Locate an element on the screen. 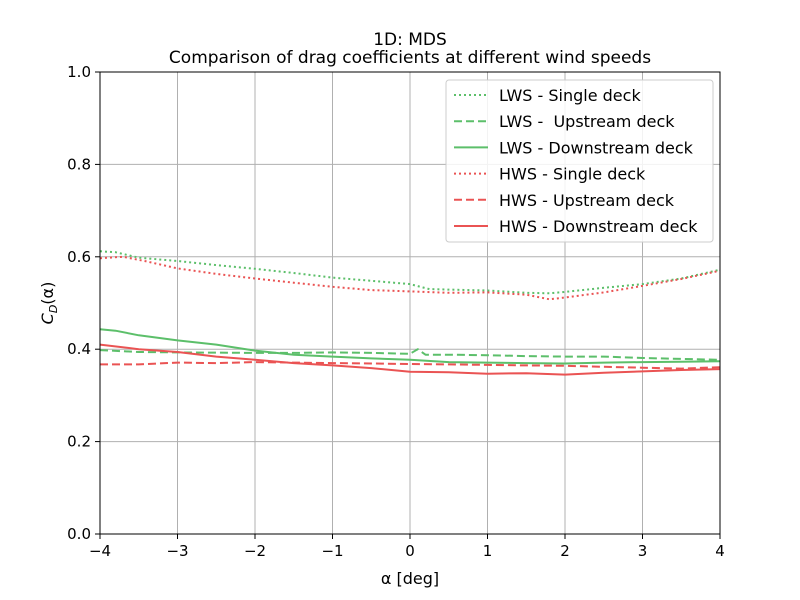  x-tick-label: 4 is located at coordinates (720, 551).